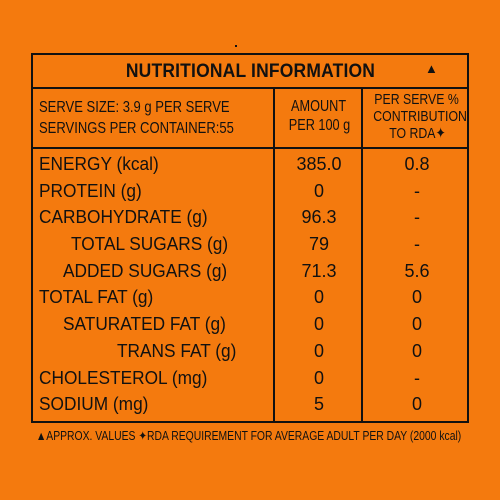  Describe the element at coordinates (250, 324) in the screenshot. I see `table-row: SATURATED FAT (g) 0 0` at that location.